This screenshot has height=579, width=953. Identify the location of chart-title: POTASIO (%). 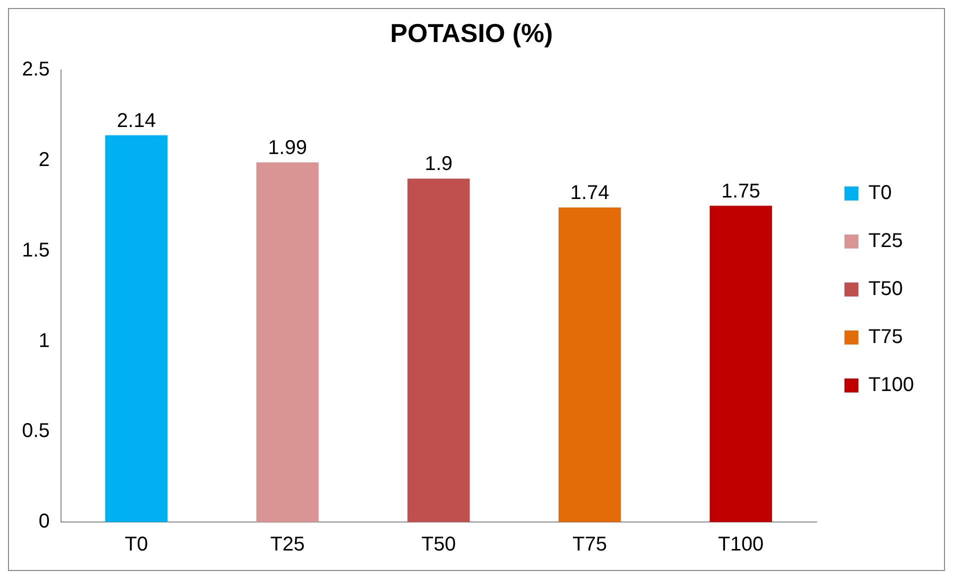
(471, 33).